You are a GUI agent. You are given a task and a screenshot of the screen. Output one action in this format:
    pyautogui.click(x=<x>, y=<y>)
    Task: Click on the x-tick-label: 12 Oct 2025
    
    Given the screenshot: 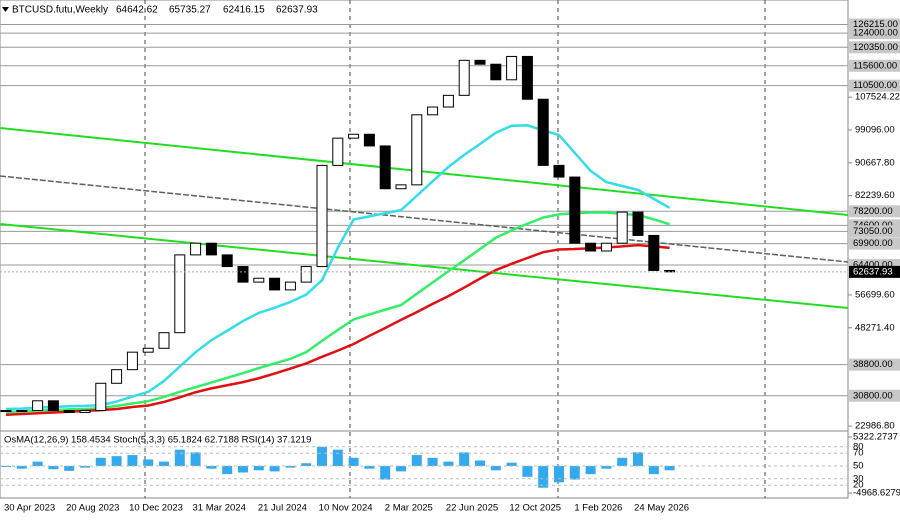 What is the action you would take?
    pyautogui.click(x=535, y=508)
    